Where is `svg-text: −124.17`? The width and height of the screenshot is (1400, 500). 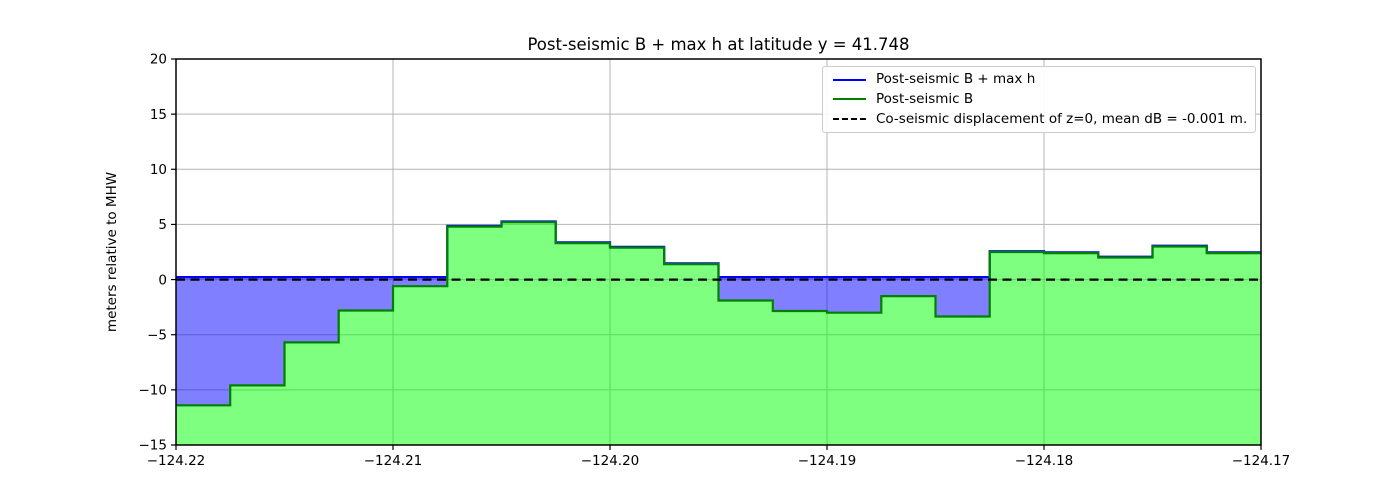 svg-text: −124.17 is located at coordinates (1261, 461).